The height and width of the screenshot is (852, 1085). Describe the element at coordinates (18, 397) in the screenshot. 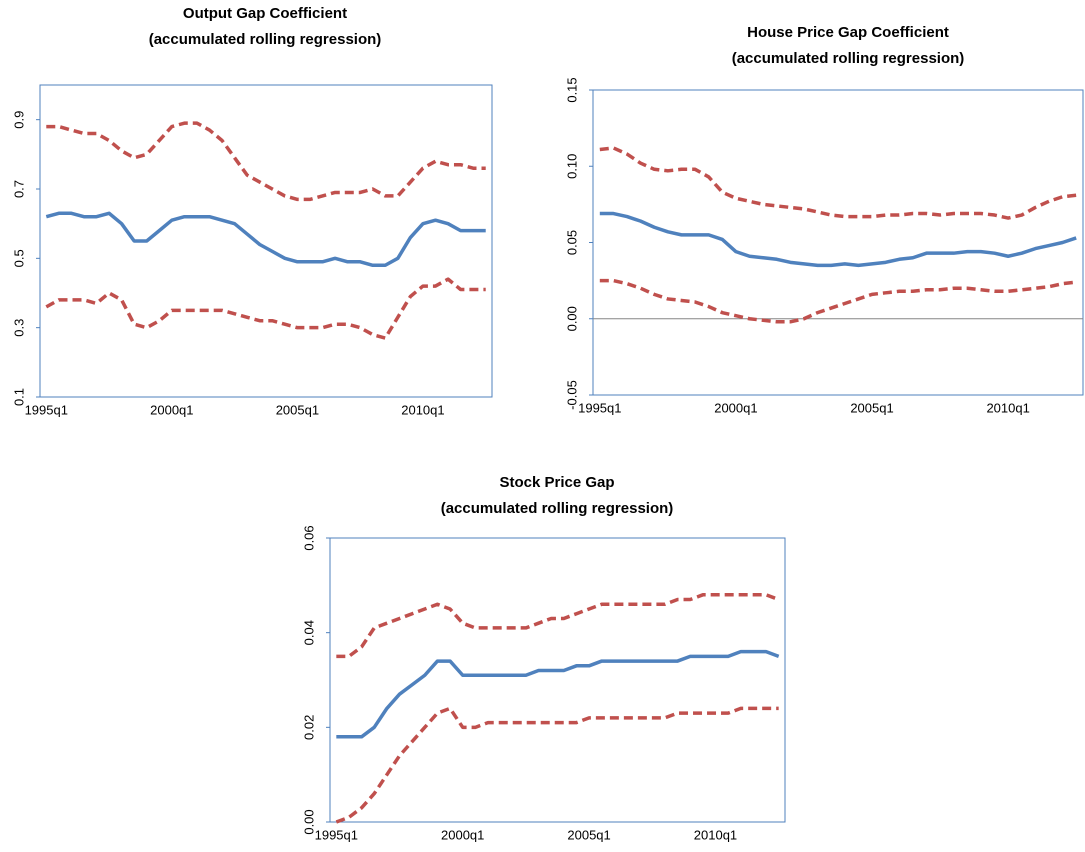

I see `y-tick-label: 0.1` at that location.